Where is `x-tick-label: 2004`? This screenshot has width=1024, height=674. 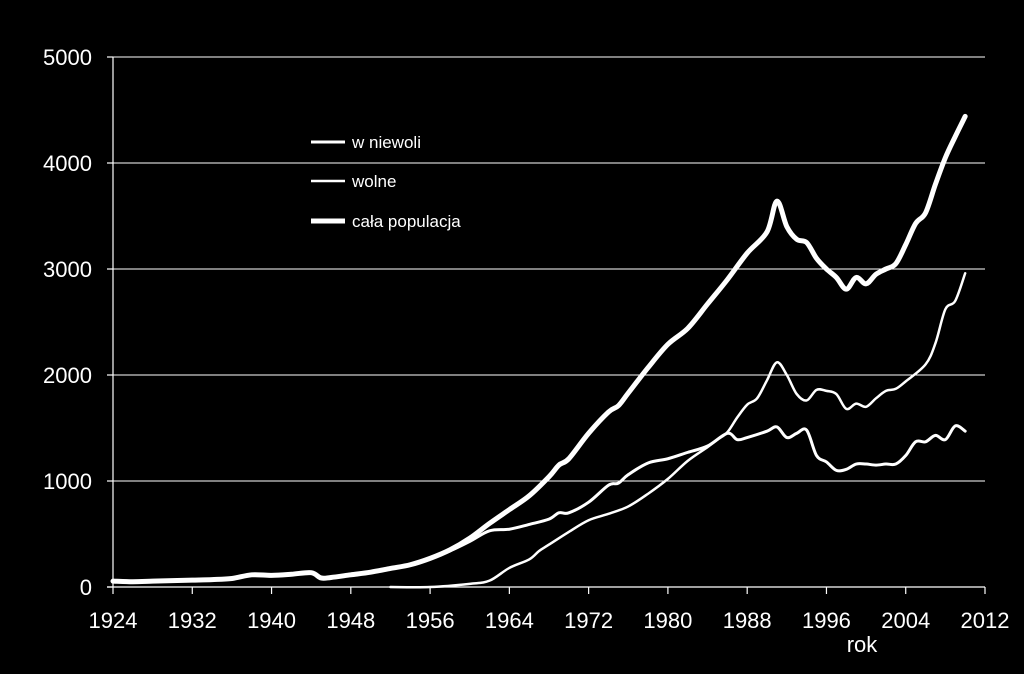
x-tick-label: 2004 is located at coordinates (905, 620).